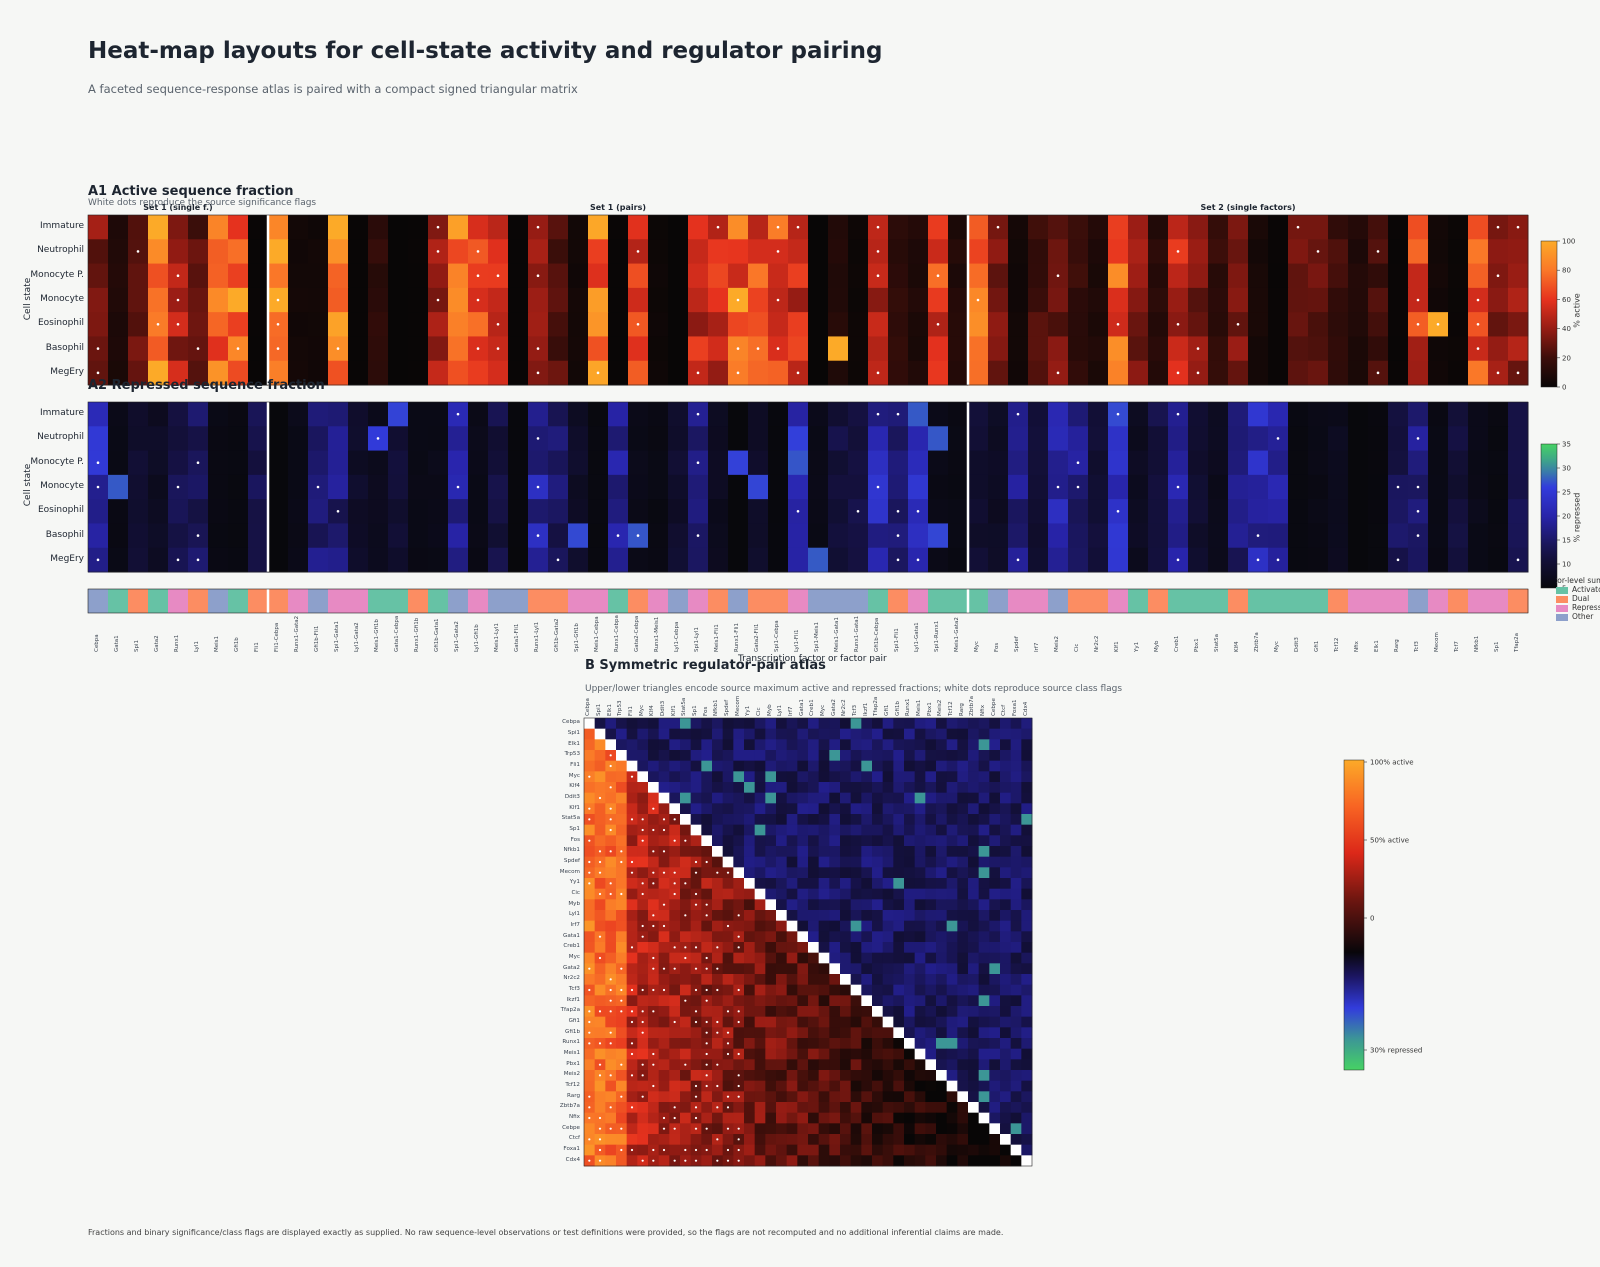  I want to click on column-label: Runx1-Meis1, so click(657, 634).